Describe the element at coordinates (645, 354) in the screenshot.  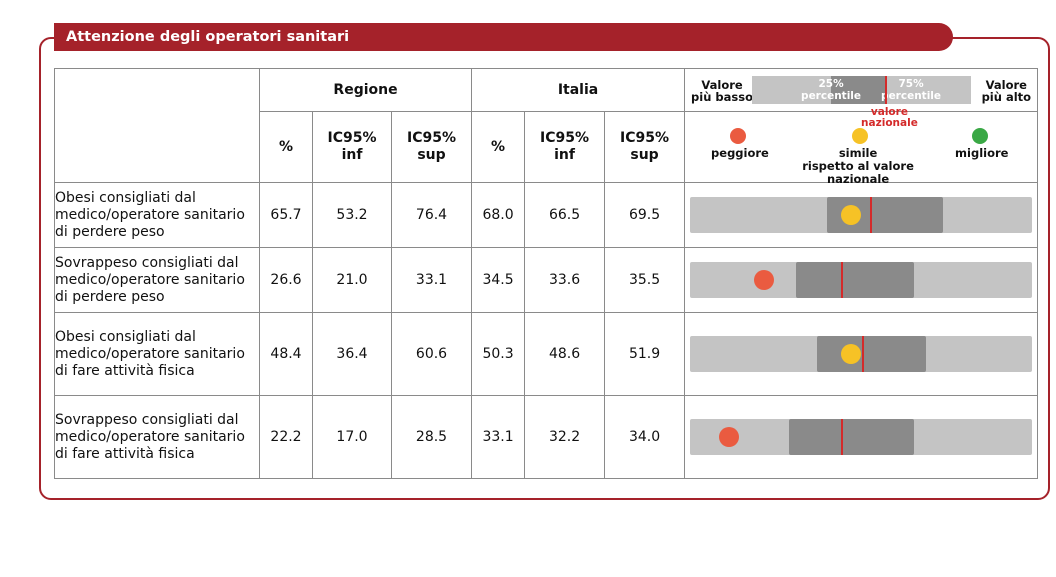
I see `ita-sup-value: 51.9` at that location.